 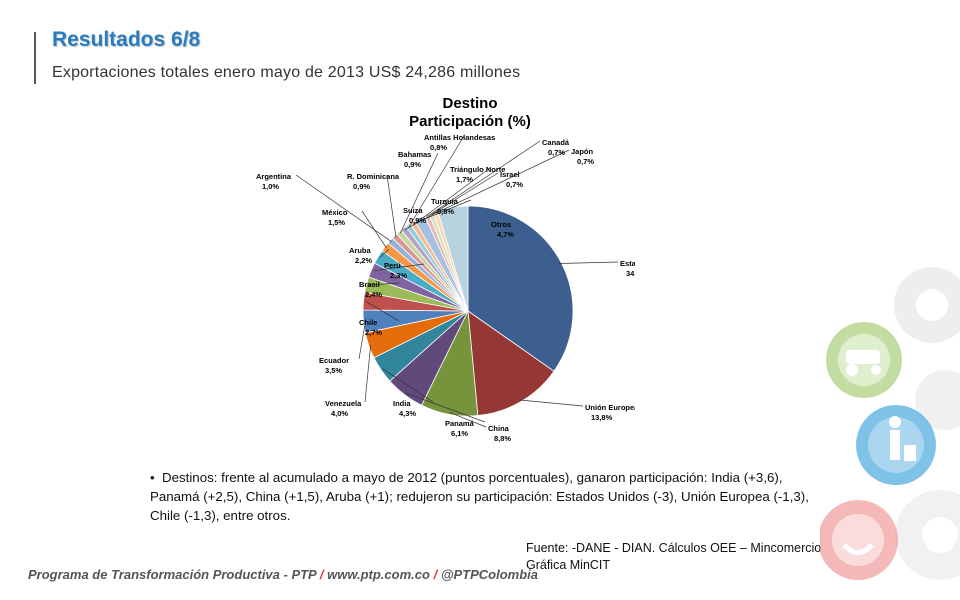 I want to click on slice-name-label: Perú, so click(x=392, y=265).